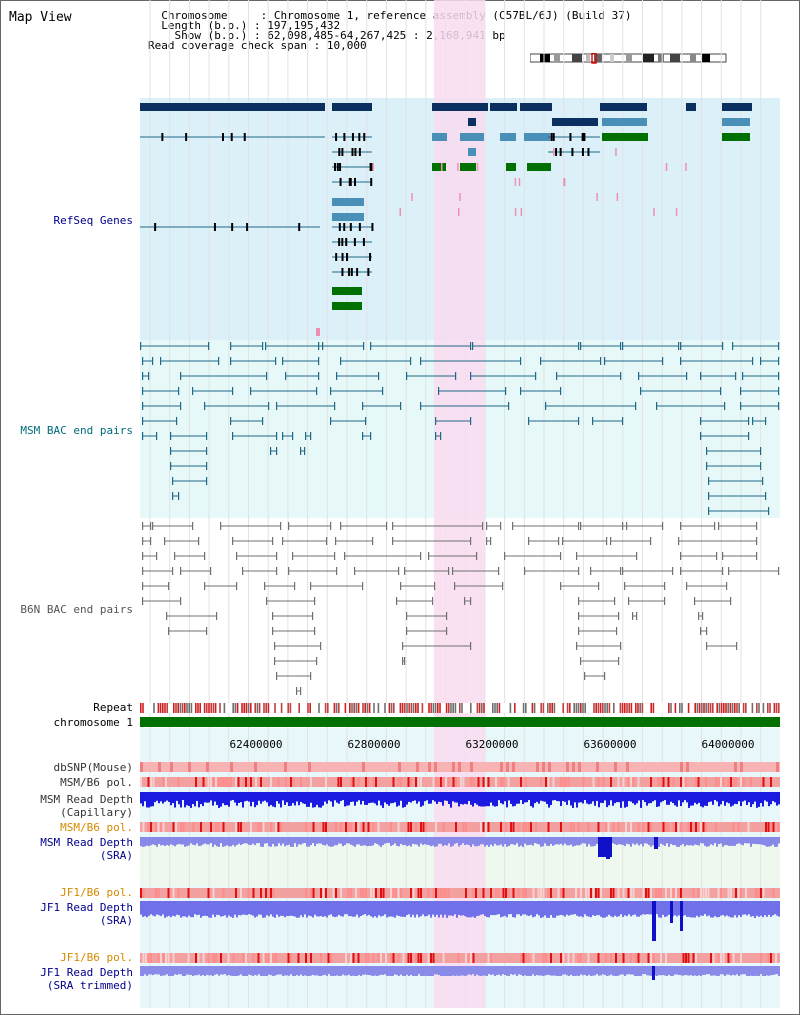 This screenshot has height=1015, width=800. Describe the element at coordinates (93, 767) in the screenshot. I see `track-label-dbsnp: dbSNP(Mouse)` at that location.